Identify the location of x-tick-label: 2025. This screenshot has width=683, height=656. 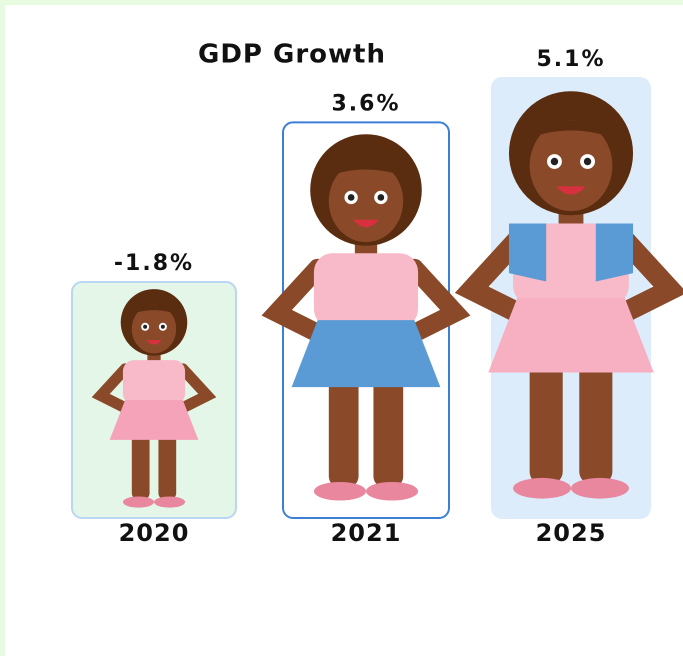
(571, 533).